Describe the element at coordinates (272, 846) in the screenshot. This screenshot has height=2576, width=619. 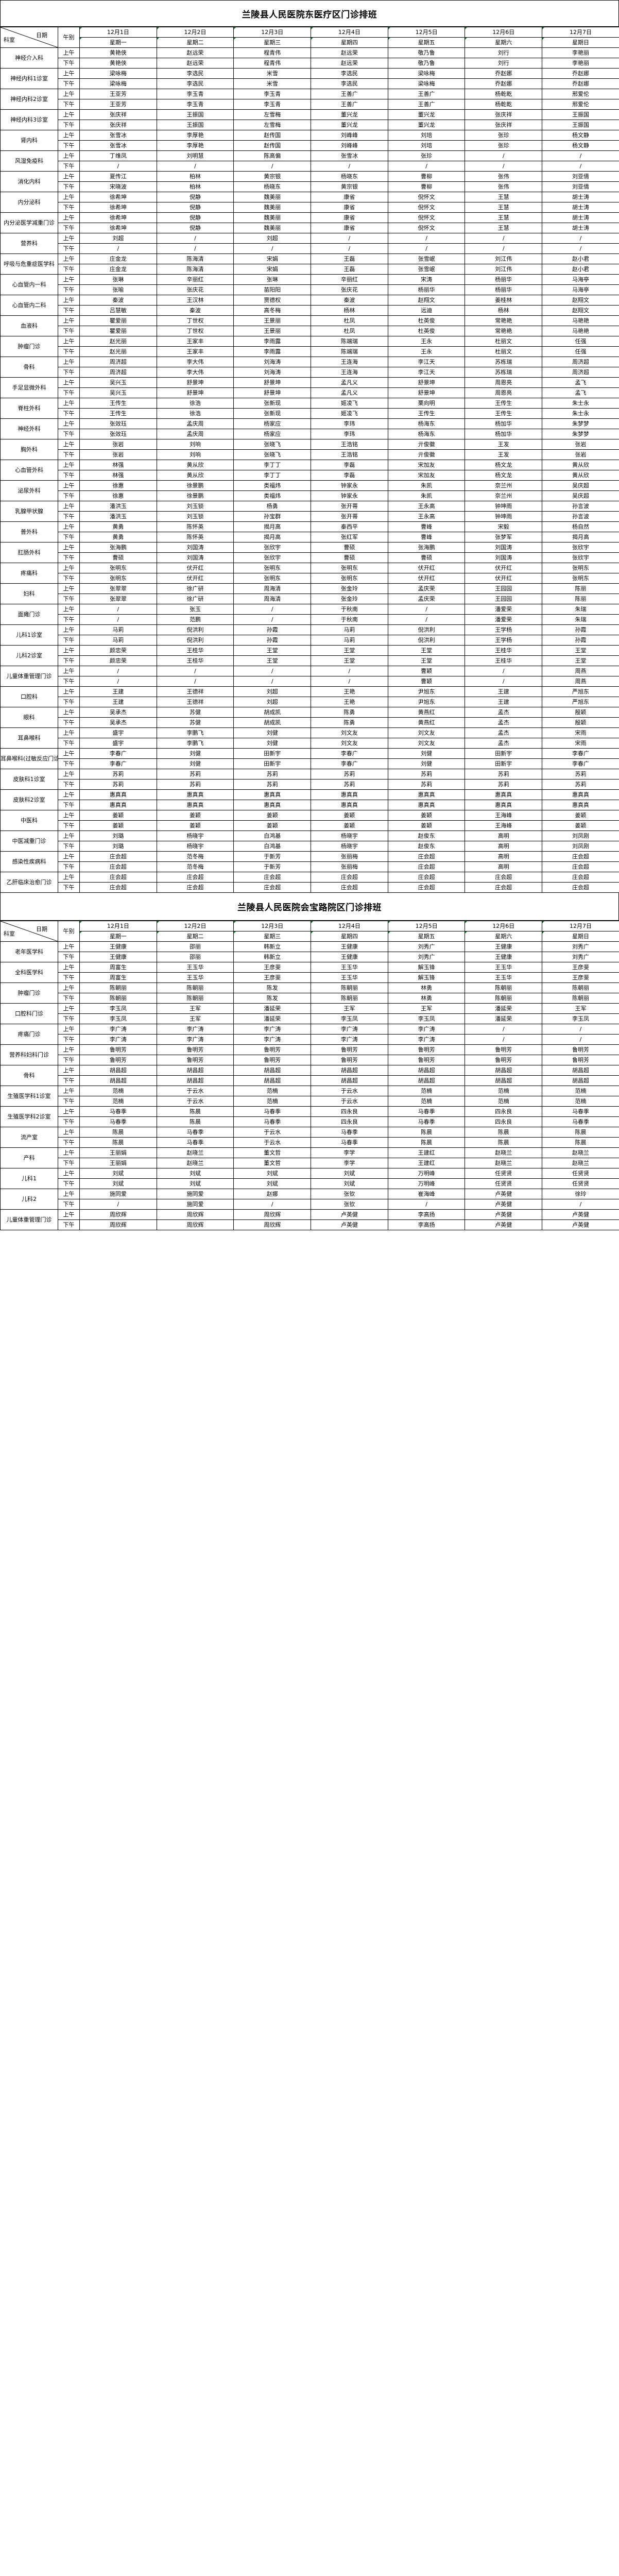
I see `doctor-cell: 白鸿基` at that location.